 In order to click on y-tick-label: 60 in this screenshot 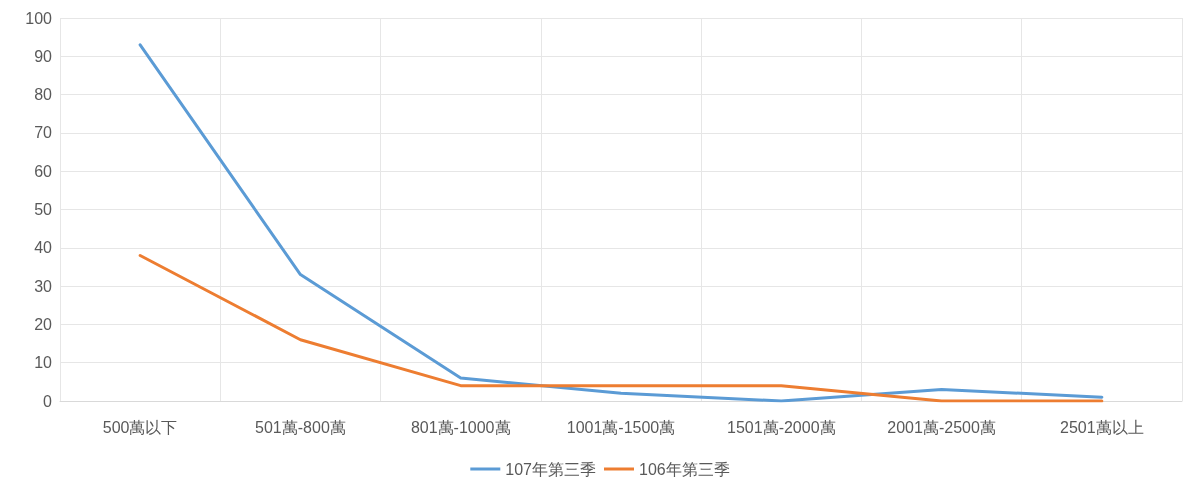, I will do `click(43, 171)`.